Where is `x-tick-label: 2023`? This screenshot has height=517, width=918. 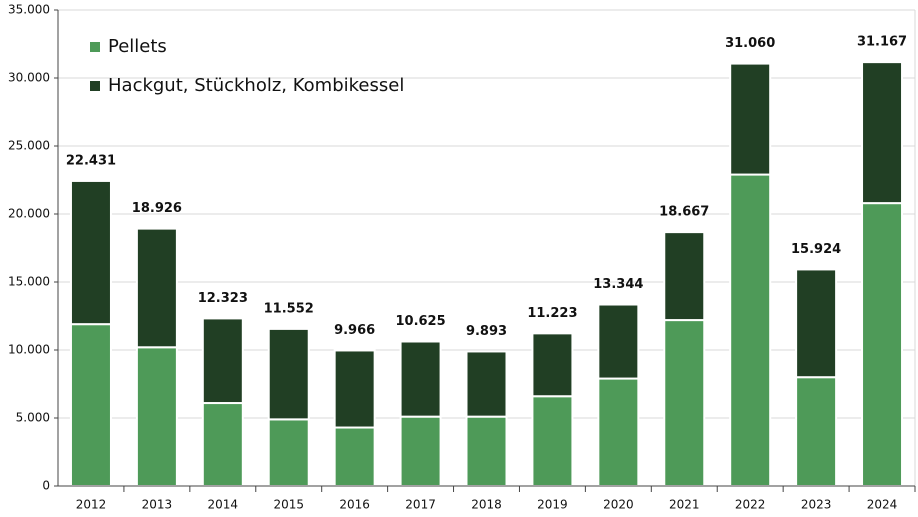 x-tick-label: 2023 is located at coordinates (816, 505).